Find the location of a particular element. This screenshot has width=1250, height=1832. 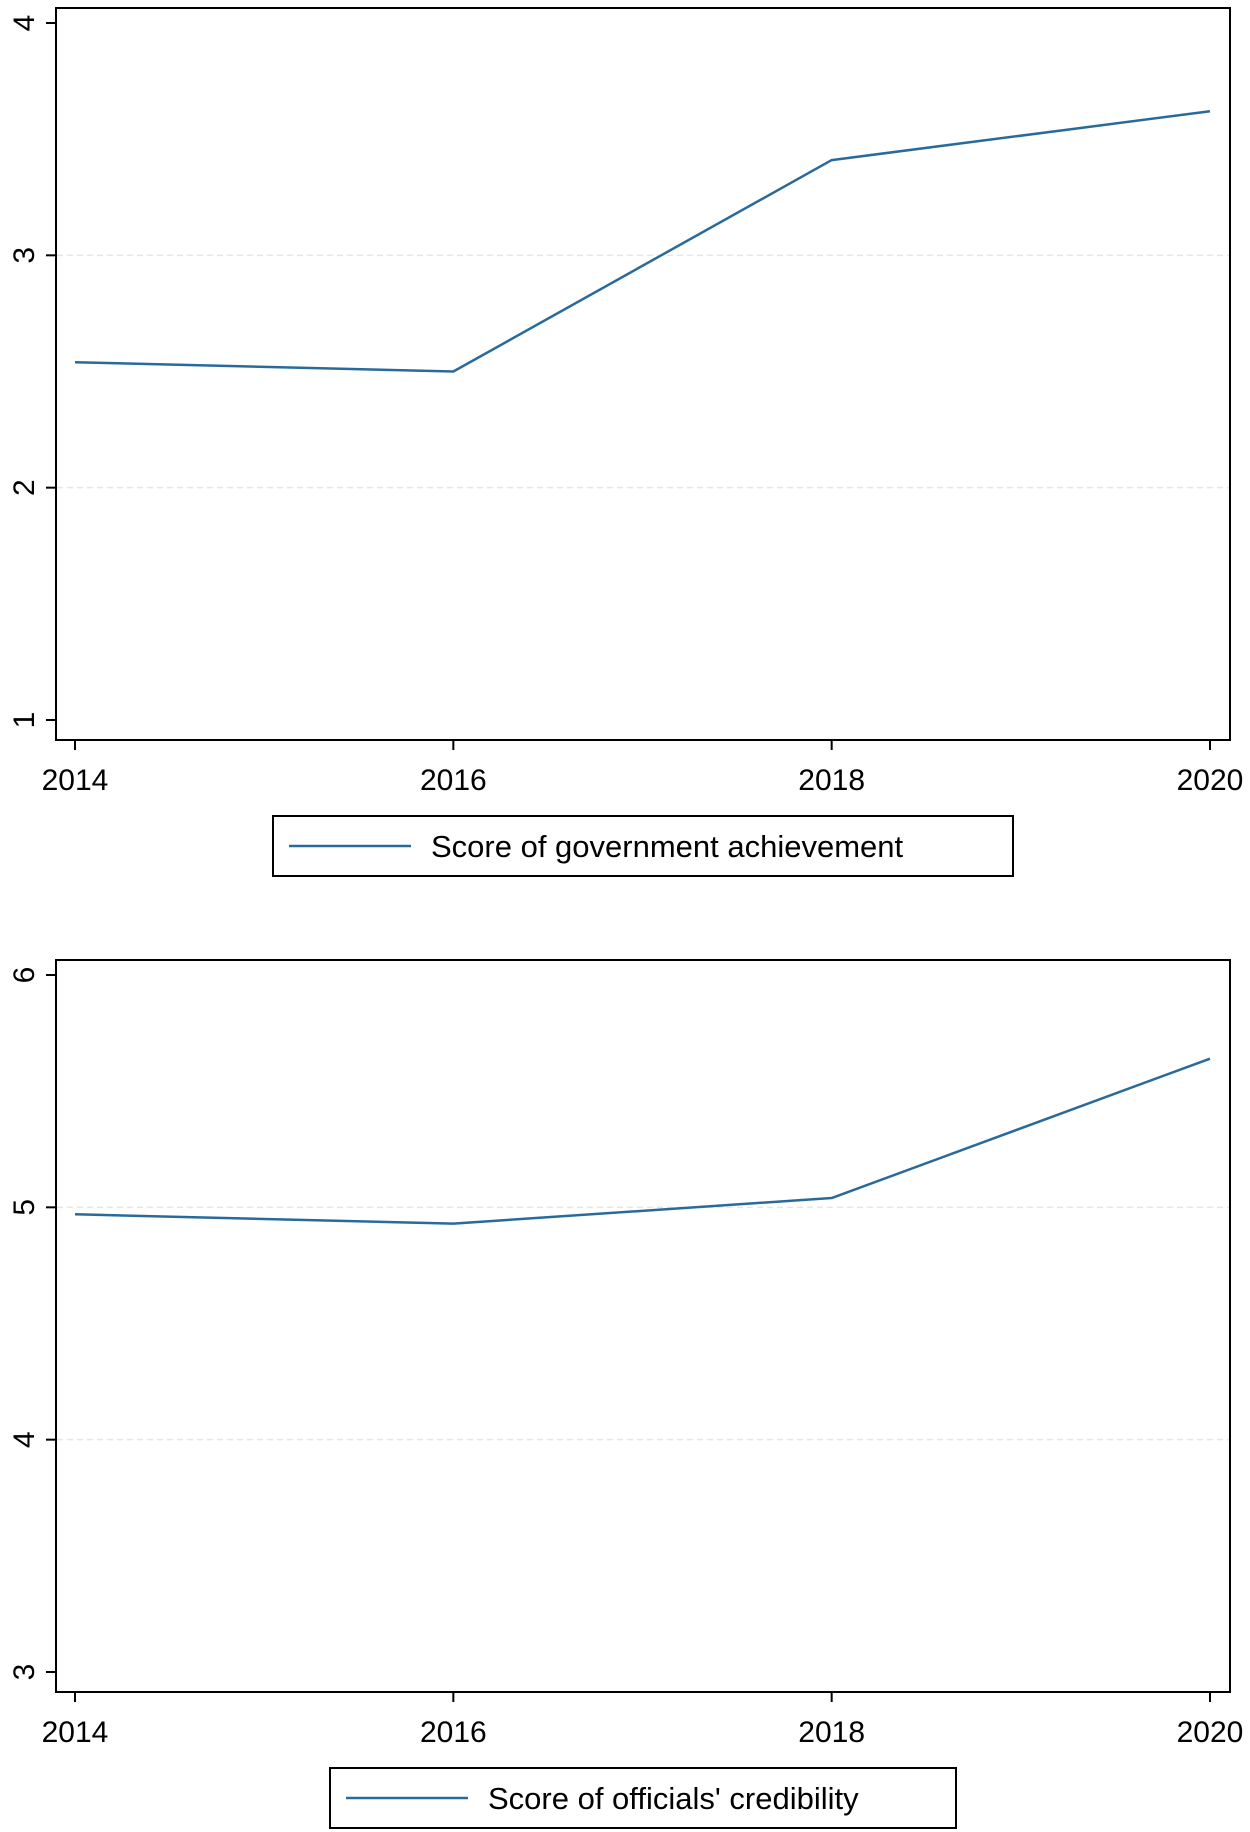

legend-label: Score of government achievement is located at coordinates (667, 846).